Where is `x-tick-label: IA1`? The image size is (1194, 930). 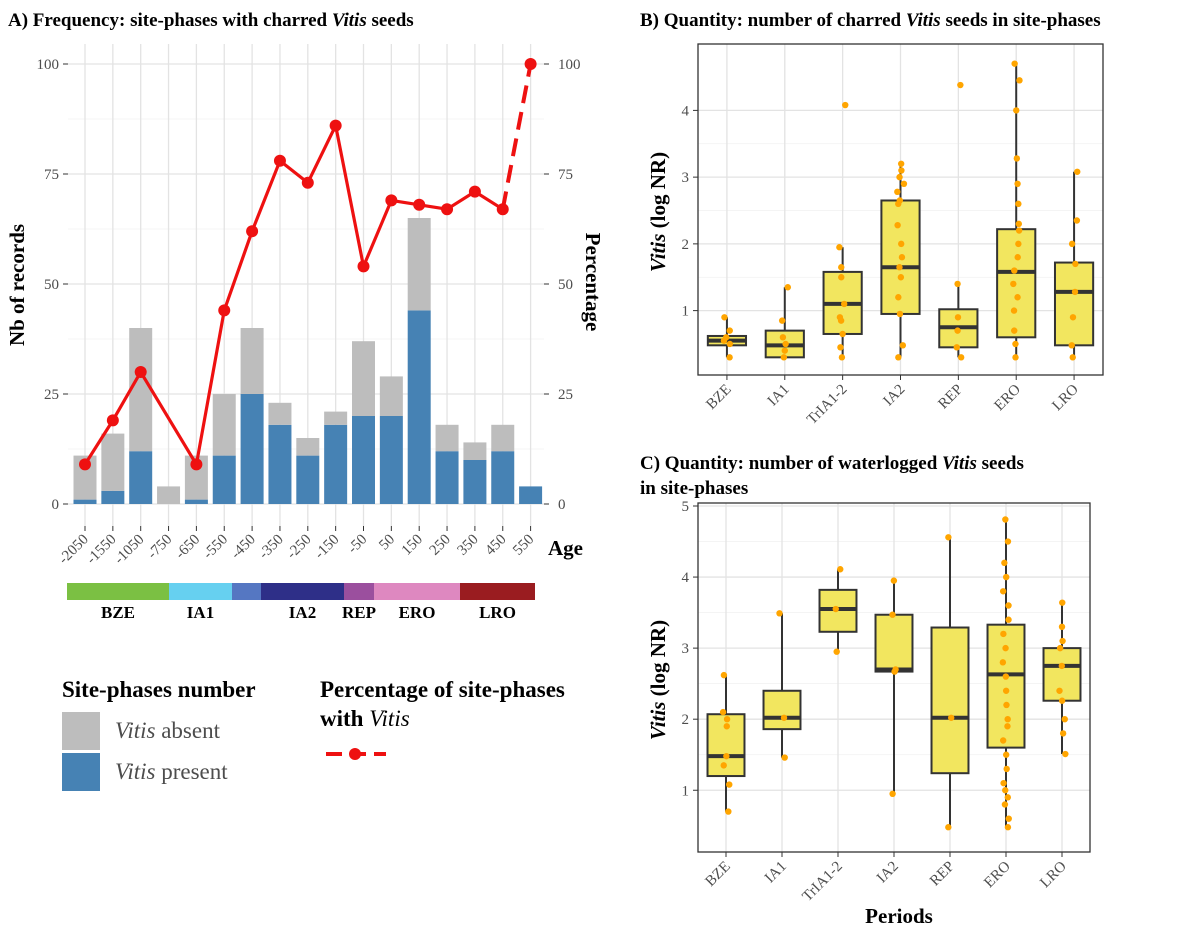
x-tick-label: IA1 is located at coordinates (776, 873).